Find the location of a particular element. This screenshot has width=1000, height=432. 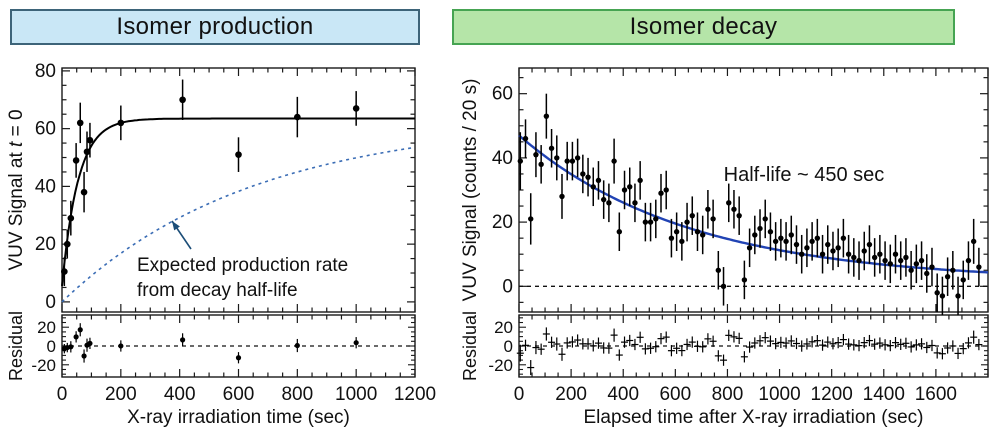

annotation-text: Half-life ~ 450 sec is located at coordinates (804, 175).